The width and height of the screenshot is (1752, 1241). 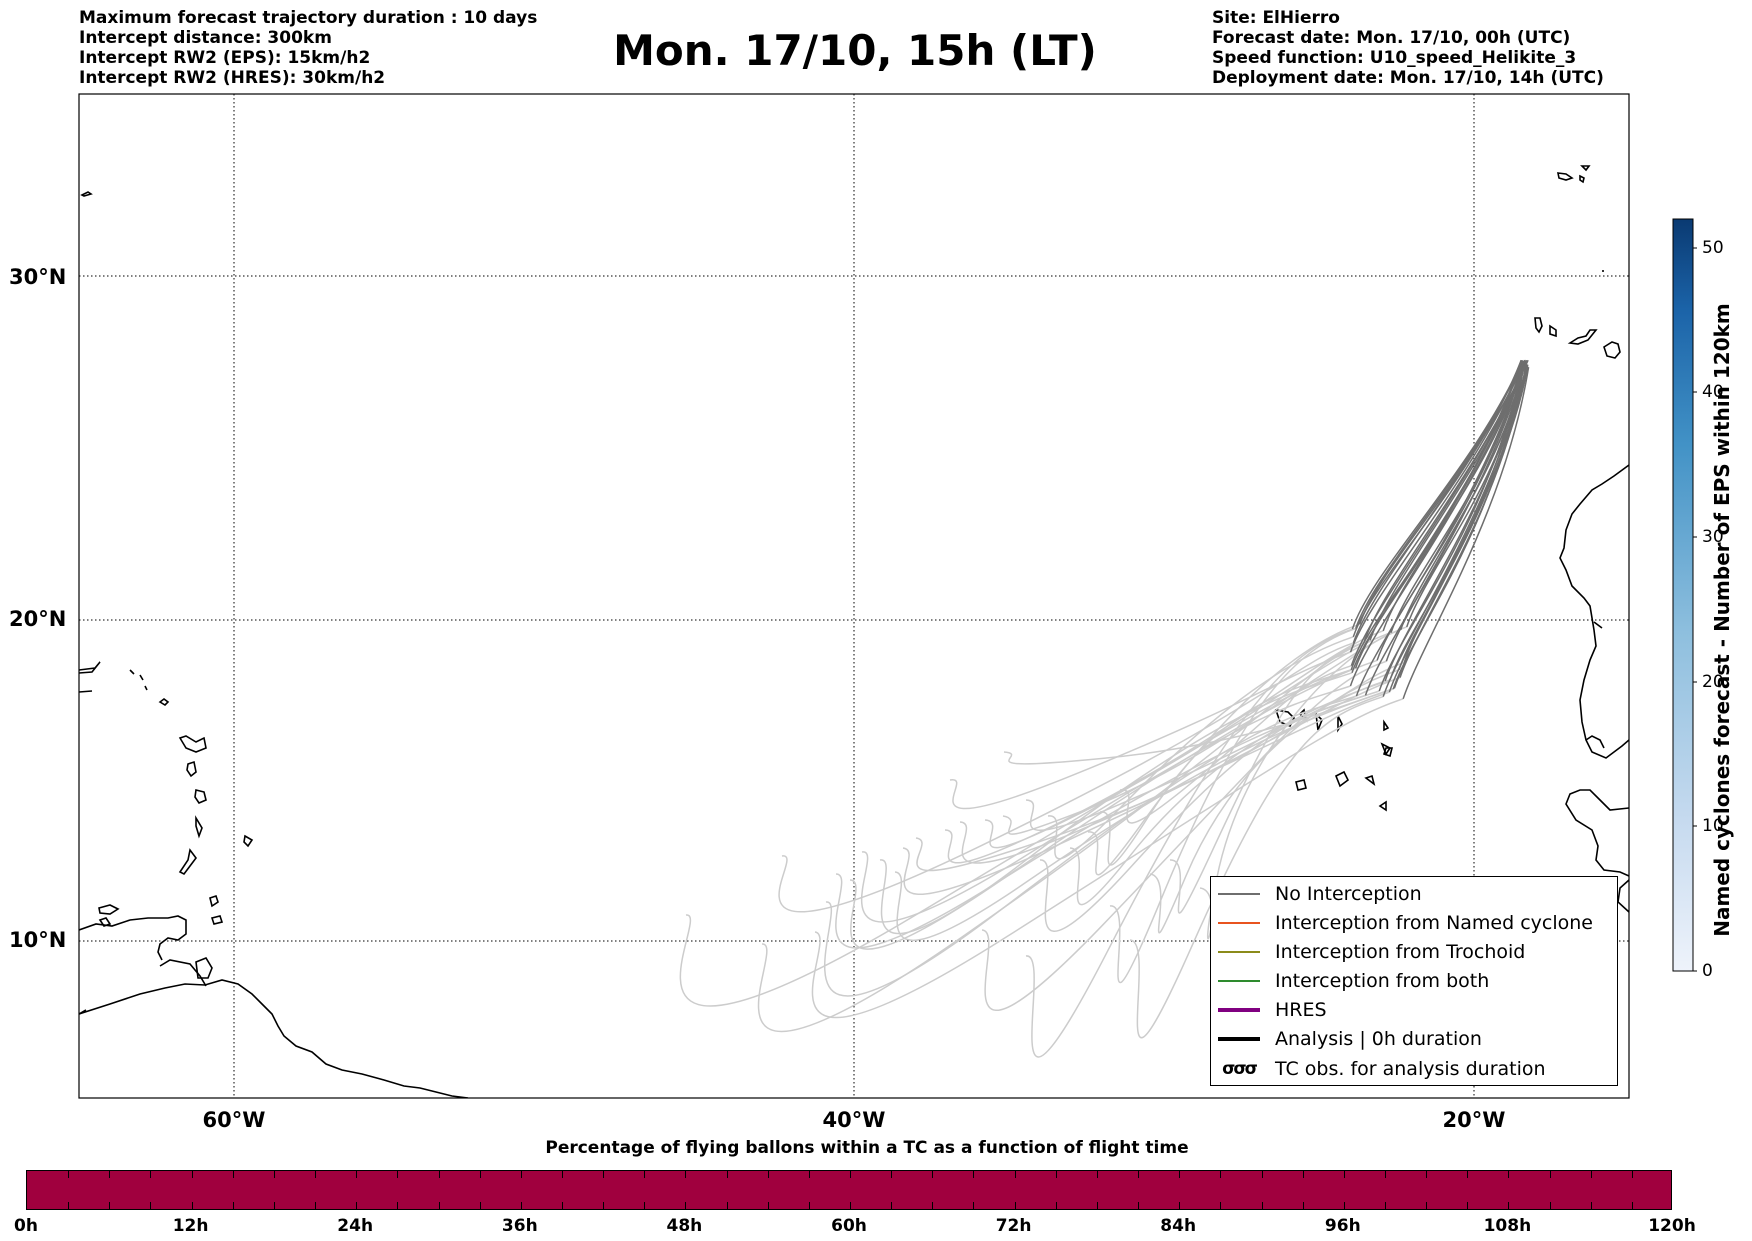 I want to click on coast-senegal-detail, so click(x=1595, y=685).